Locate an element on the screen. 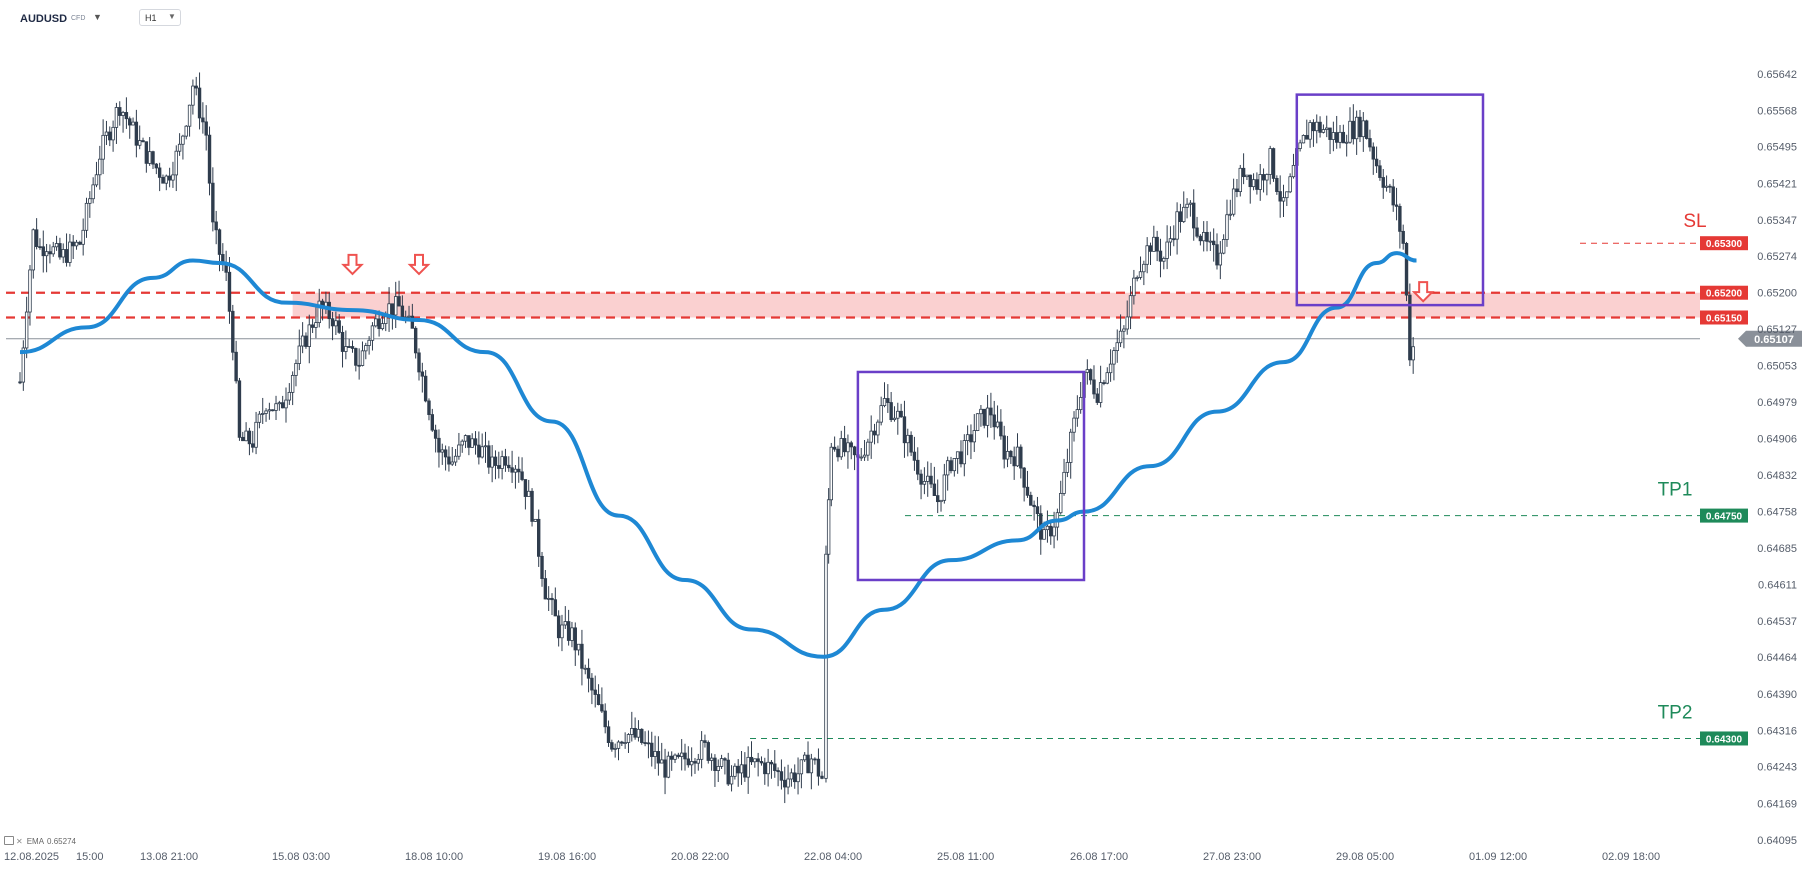 The height and width of the screenshot is (873, 1810). timeframe-selector: H1 ▼ is located at coordinates (160, 17).